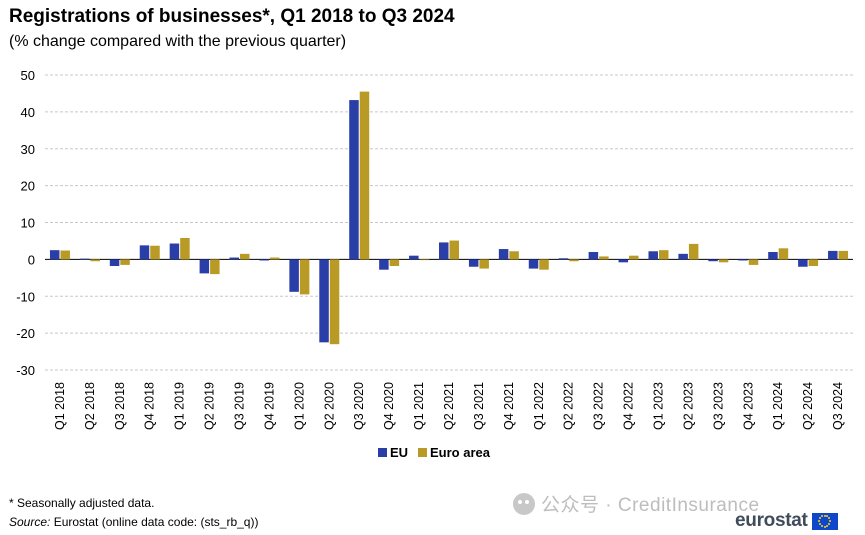 The width and height of the screenshot is (865, 535). What do you see at coordinates (269, 406) in the screenshot?
I see `x-tick-label: Q4 2019` at bounding box center [269, 406].